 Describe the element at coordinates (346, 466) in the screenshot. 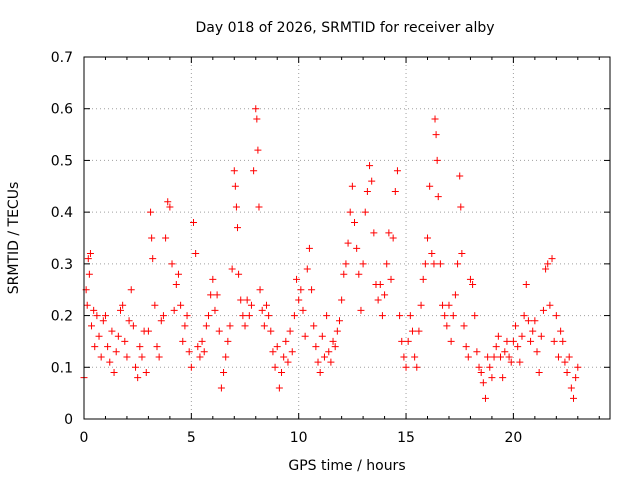

I see `x-axis-label: GPS time / hours` at that location.